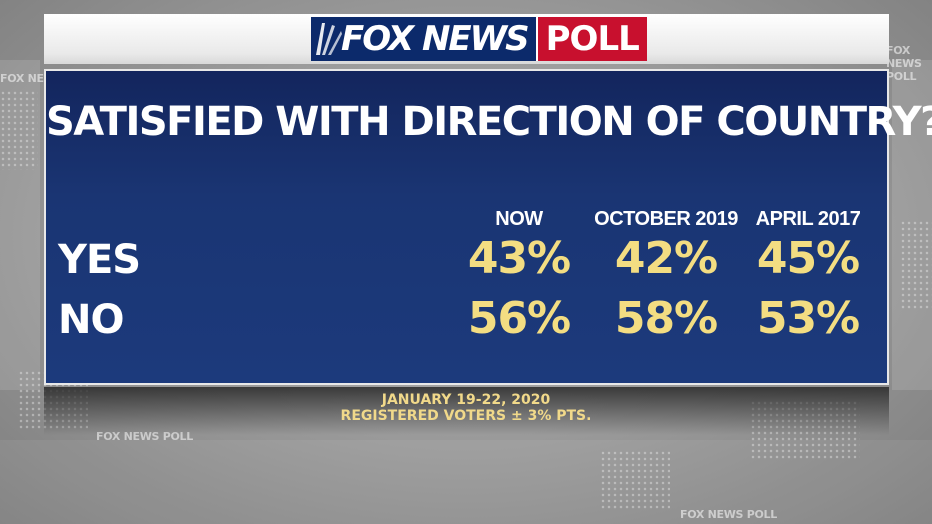  I want to click on fox-news-poll-logo: FOX NEWS POLL, so click(479, 39).